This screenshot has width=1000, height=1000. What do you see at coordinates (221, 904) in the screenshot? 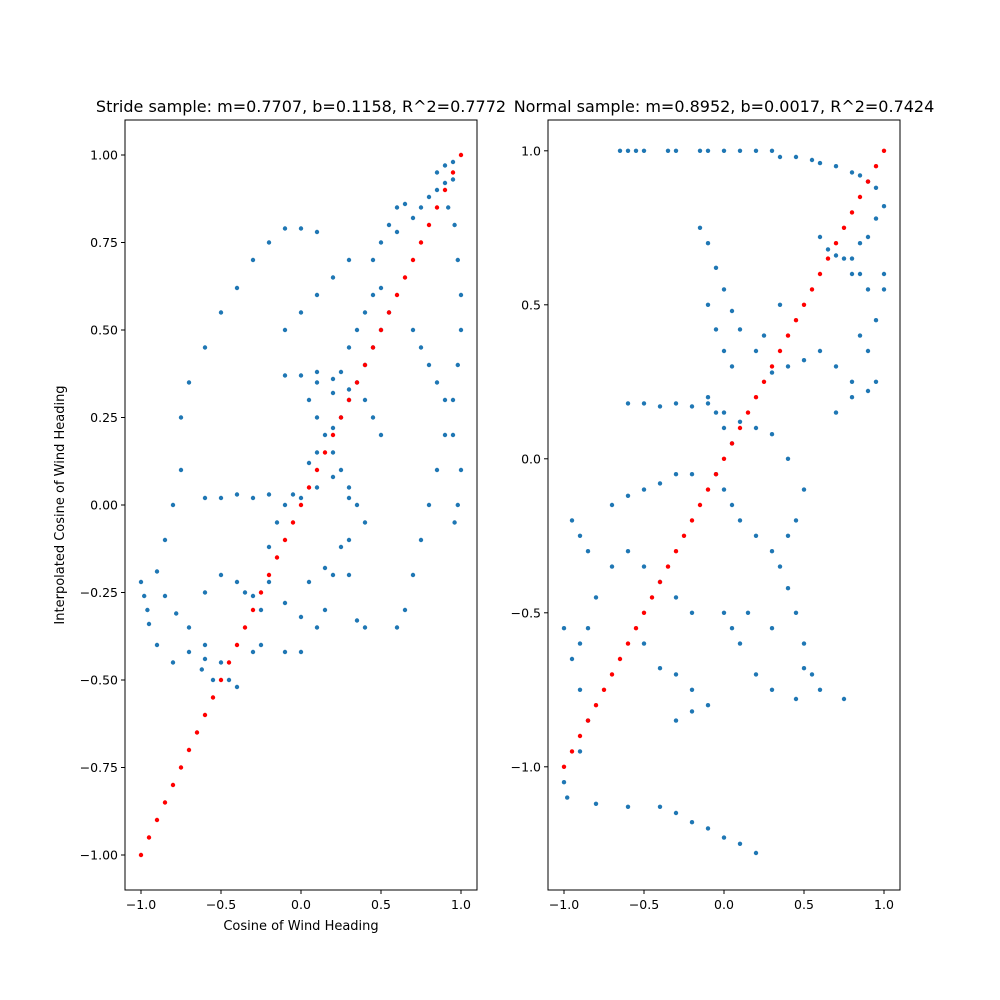
I see `x-tick-label: −0.5` at bounding box center [221, 904].